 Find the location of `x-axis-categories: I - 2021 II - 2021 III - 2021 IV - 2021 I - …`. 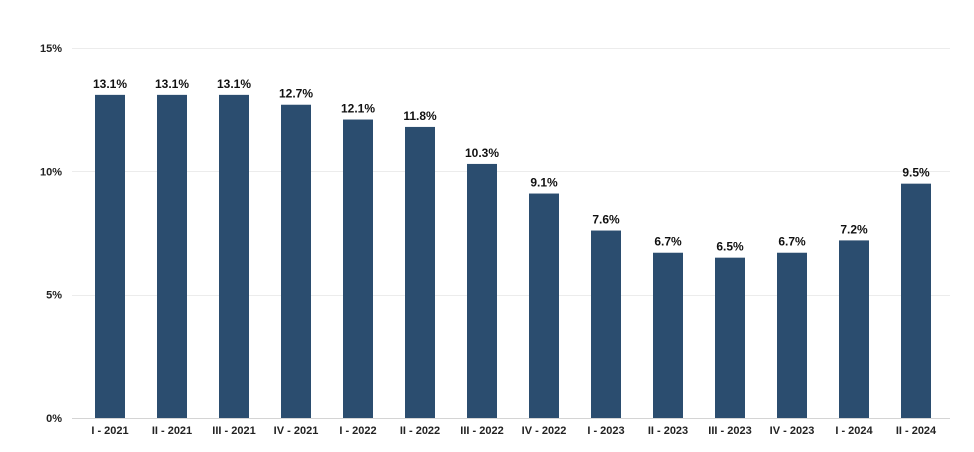

x-axis-categories: I - 2021 II - 2021 III - 2021 IV - 2021 I - … is located at coordinates (514, 431).